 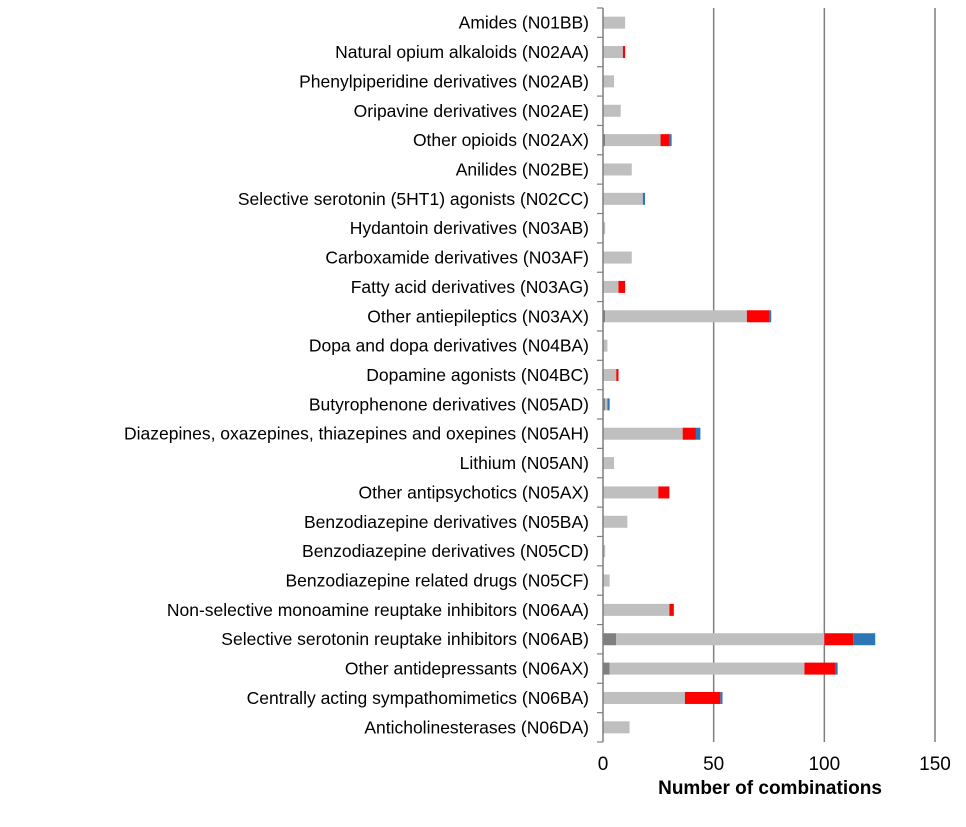 What do you see at coordinates (470, 287) in the screenshot?
I see `category-label: Fatty acid derivatives (N03AG)` at bounding box center [470, 287].